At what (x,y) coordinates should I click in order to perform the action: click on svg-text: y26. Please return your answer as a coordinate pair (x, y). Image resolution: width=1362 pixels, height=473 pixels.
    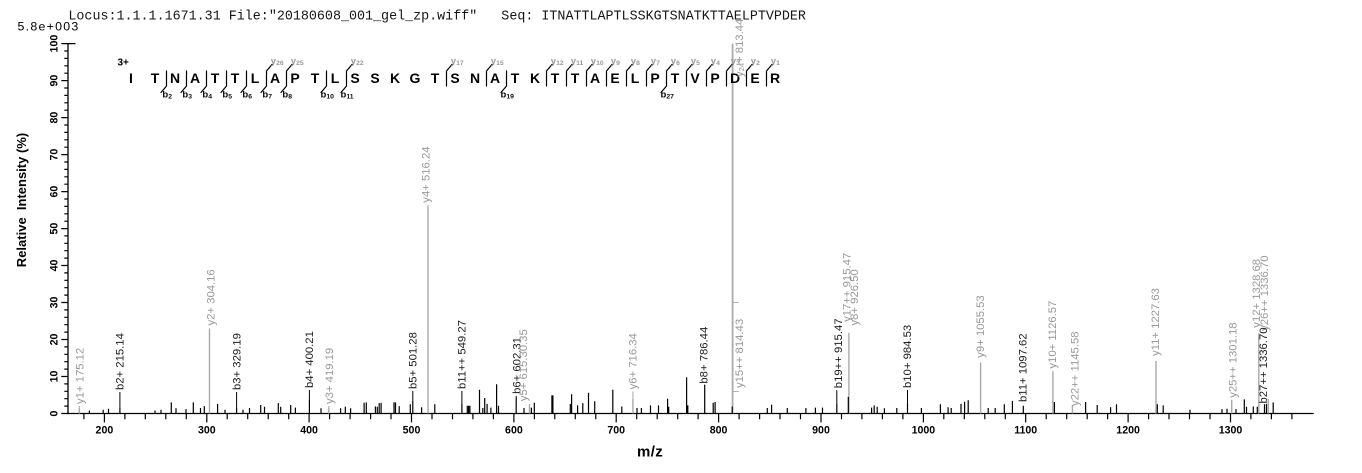
    Looking at the image, I should click on (277, 61).